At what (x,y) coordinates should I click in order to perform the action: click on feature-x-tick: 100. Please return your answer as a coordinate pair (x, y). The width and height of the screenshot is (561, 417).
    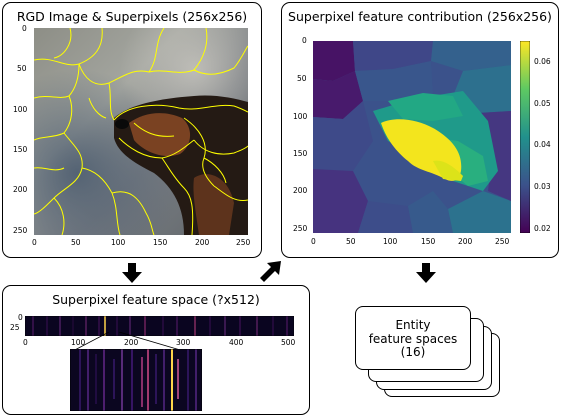
    Looking at the image, I should click on (78, 342).